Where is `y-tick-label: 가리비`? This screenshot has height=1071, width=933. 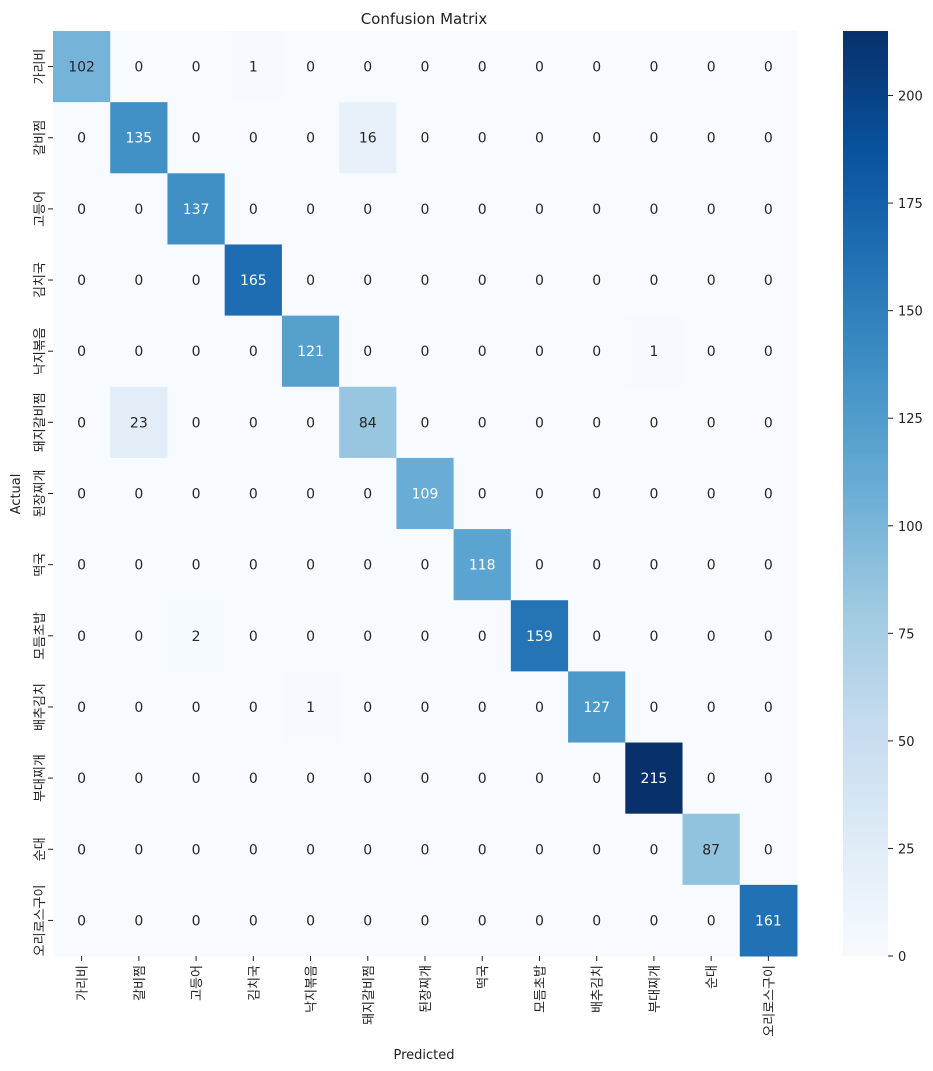 y-tick-label: 가리비 is located at coordinates (40, 67).